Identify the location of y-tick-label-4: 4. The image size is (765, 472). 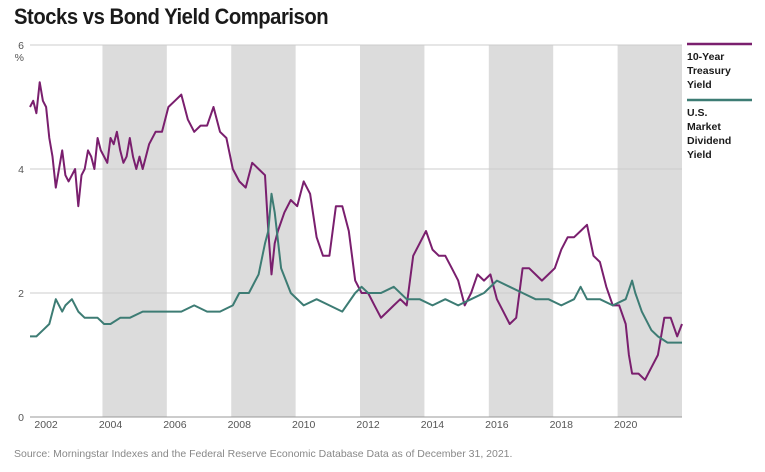
(21, 170).